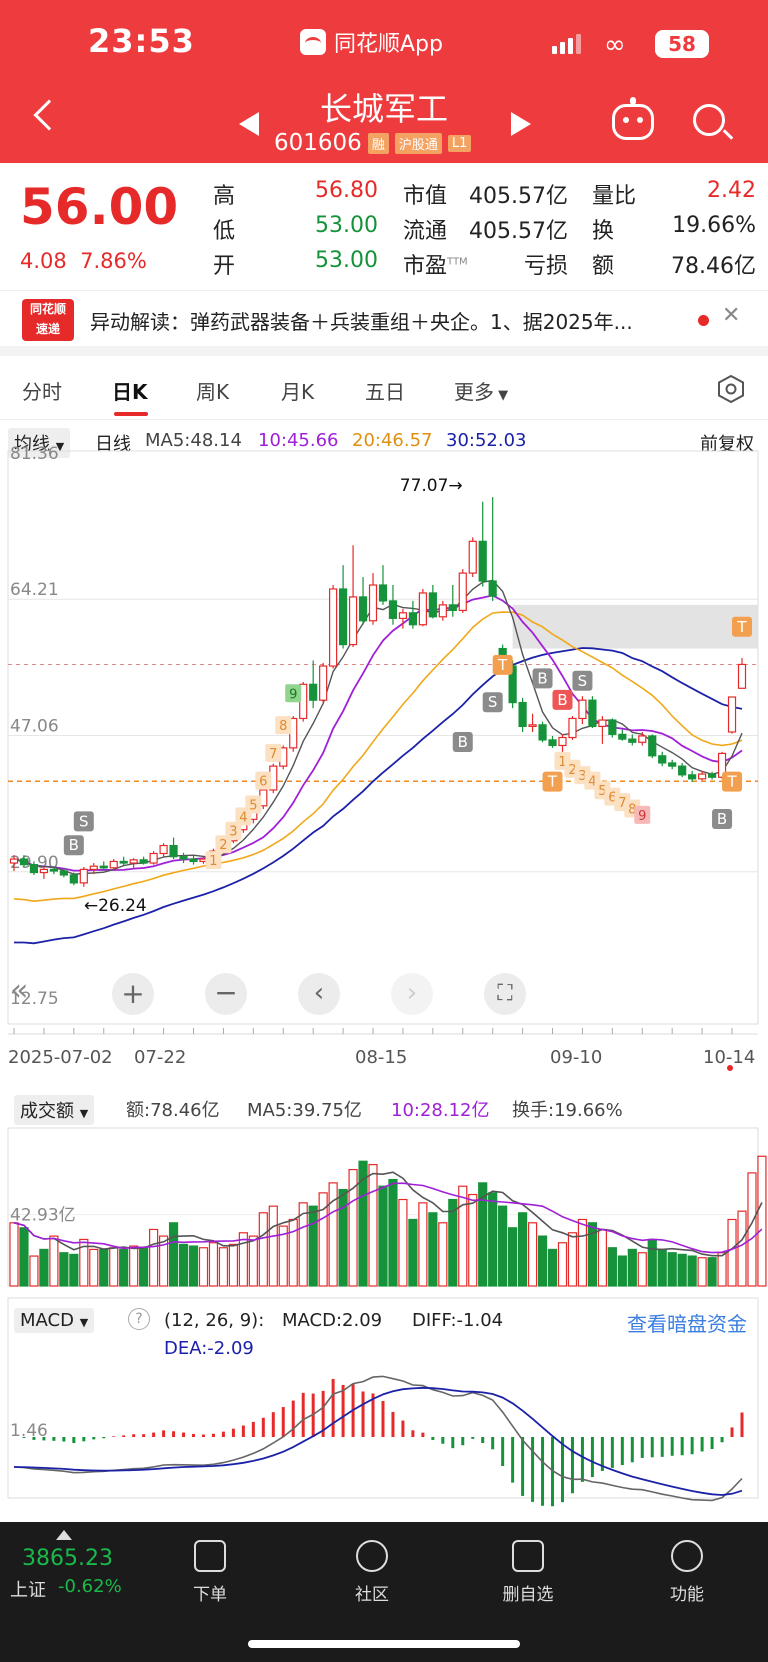 The height and width of the screenshot is (1662, 768). Describe the element at coordinates (213, 392) in the screenshot. I see `tab-weekly: 周K` at that location.